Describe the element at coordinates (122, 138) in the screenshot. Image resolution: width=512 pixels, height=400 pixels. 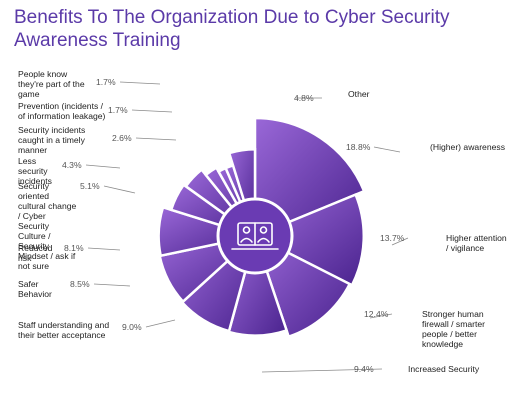
I see `slice-value-label: 2.6%` at that location.